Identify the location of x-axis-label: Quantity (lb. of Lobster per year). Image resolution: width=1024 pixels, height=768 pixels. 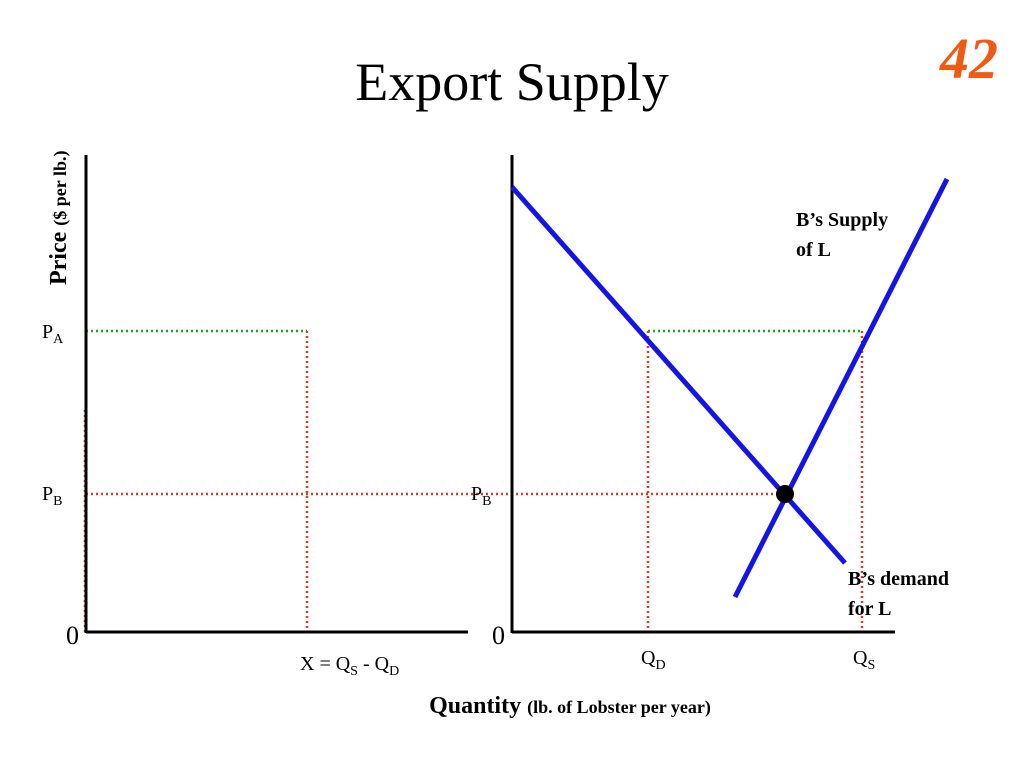
(570, 706).